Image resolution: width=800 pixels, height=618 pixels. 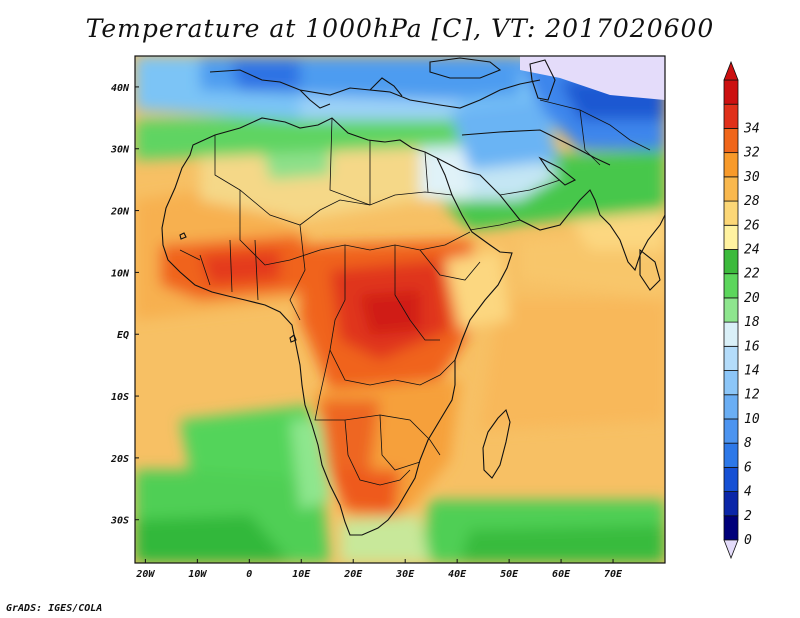 What do you see at coordinates (54, 608) in the screenshot?
I see `footer-credit: GrADS: IGES/COLA` at bounding box center [54, 608].